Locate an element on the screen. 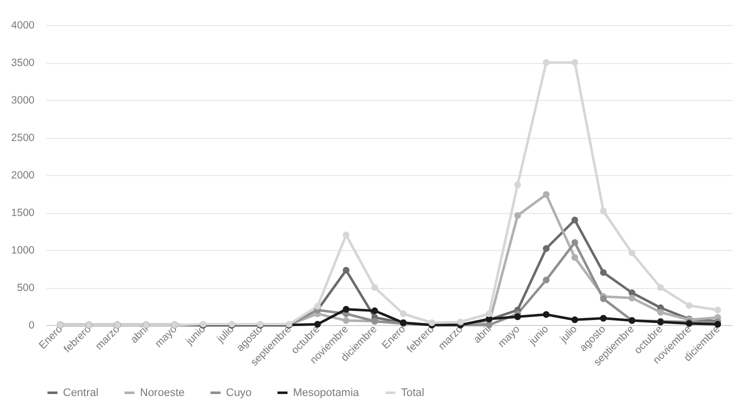 This screenshot has width=756, height=416. y-tick-label: 3500 is located at coordinates (23, 63).